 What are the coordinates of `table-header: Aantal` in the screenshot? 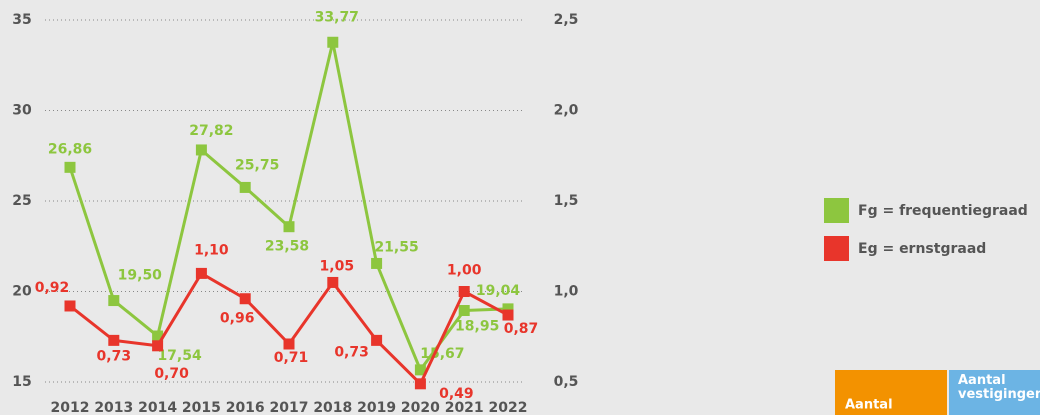 It's located at (869, 405).